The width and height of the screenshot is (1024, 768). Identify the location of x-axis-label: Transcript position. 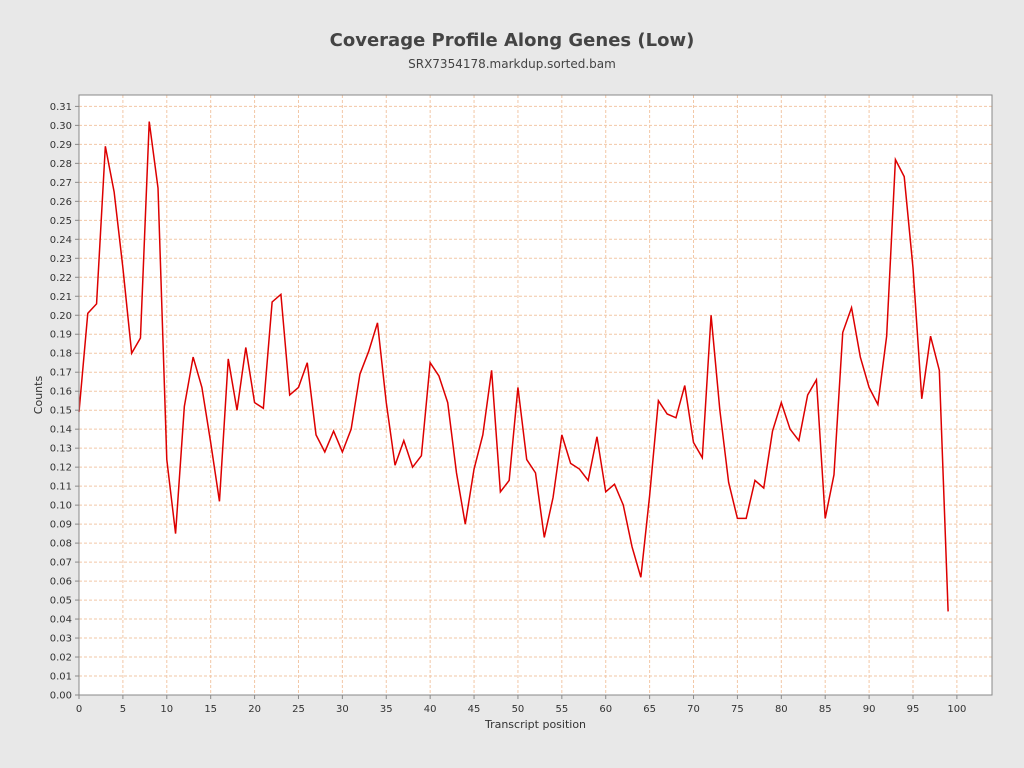
(535, 724).